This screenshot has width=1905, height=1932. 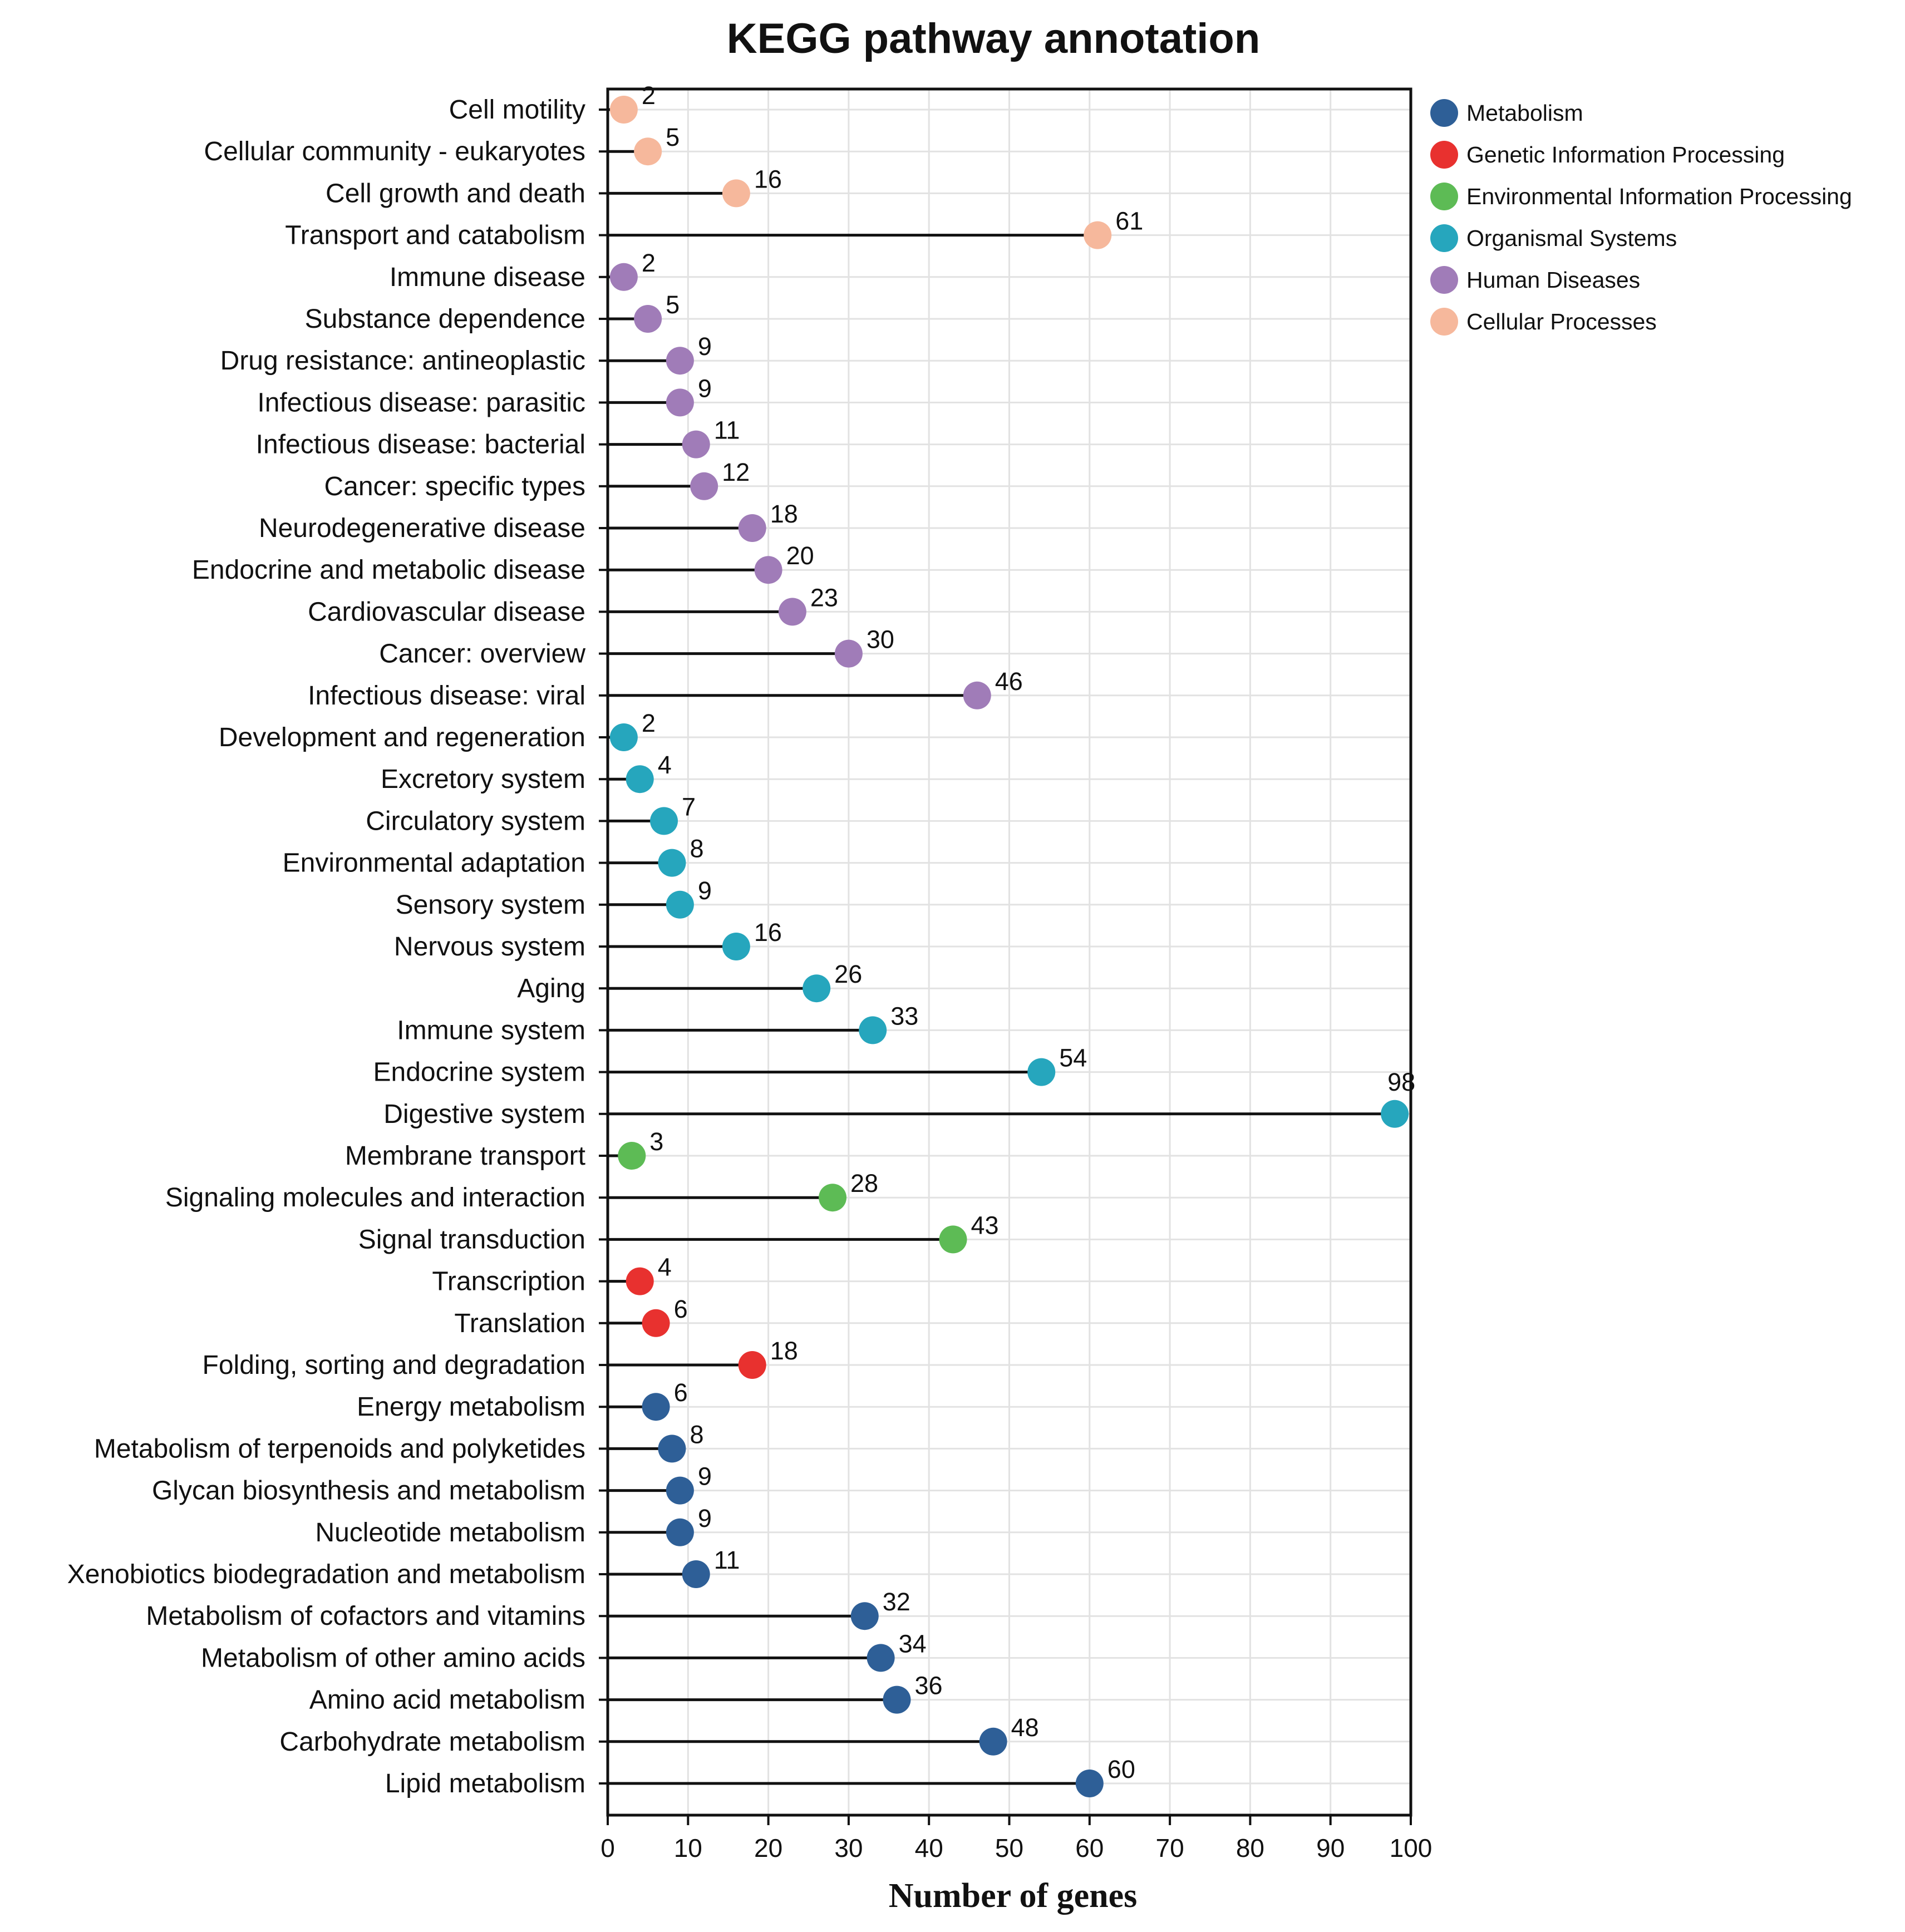 What do you see at coordinates (1625, 154) in the screenshot?
I see `legend-label: Genetic Information Processing` at bounding box center [1625, 154].